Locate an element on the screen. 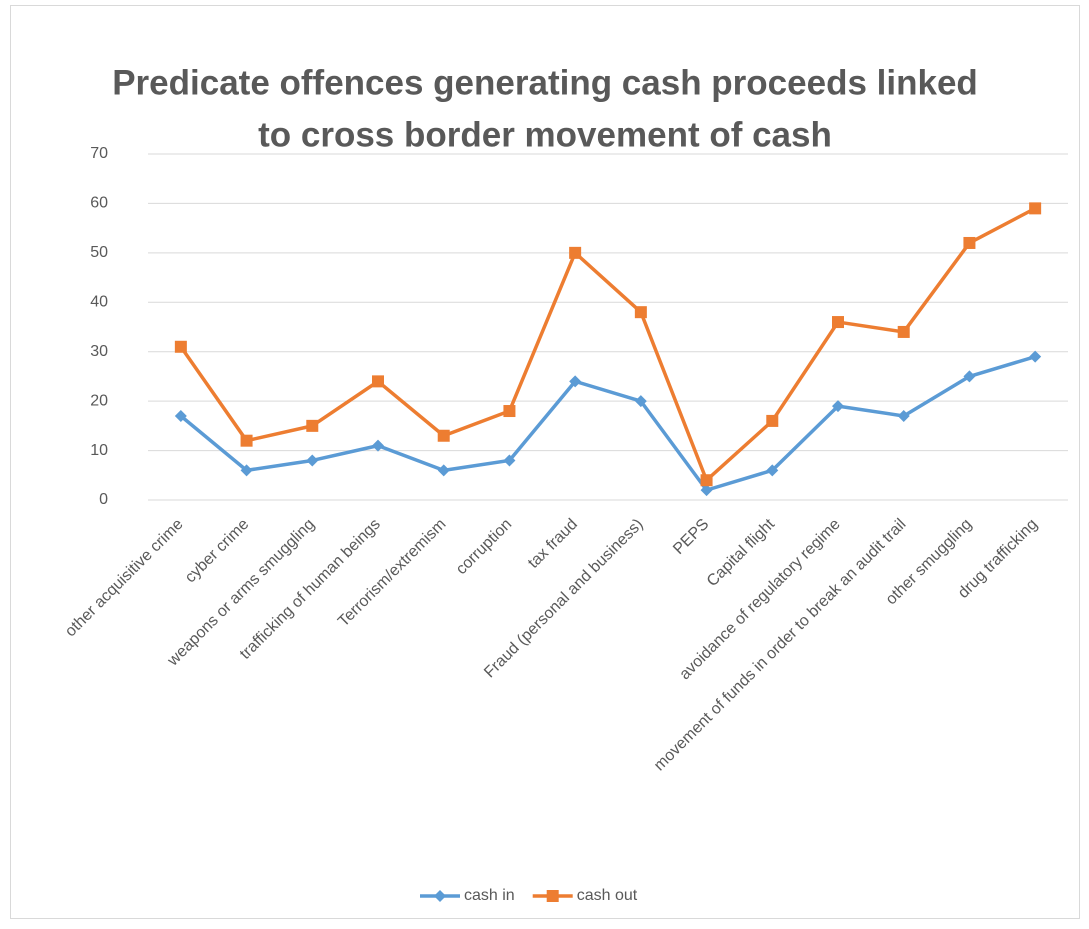  y-tick-label: 20 is located at coordinates (99, 400).